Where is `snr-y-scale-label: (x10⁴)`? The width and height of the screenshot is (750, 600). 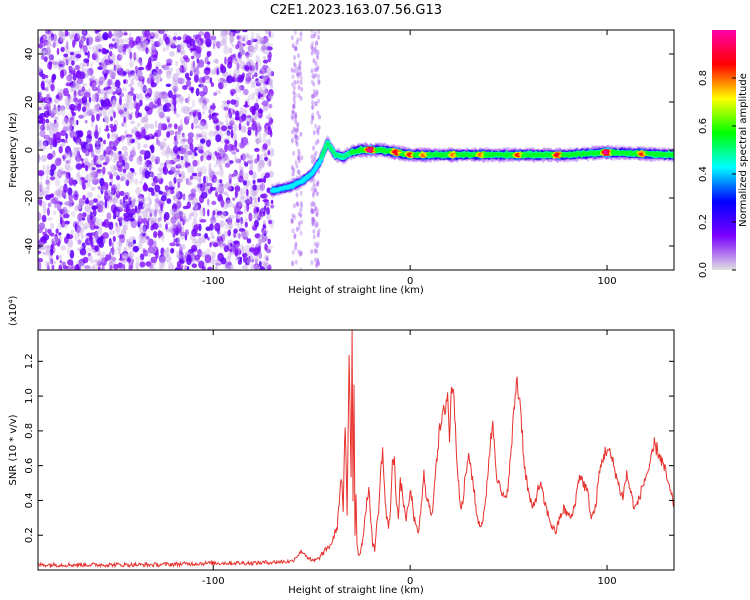 snr-y-scale-label: (x10⁴) is located at coordinates (13, 310).